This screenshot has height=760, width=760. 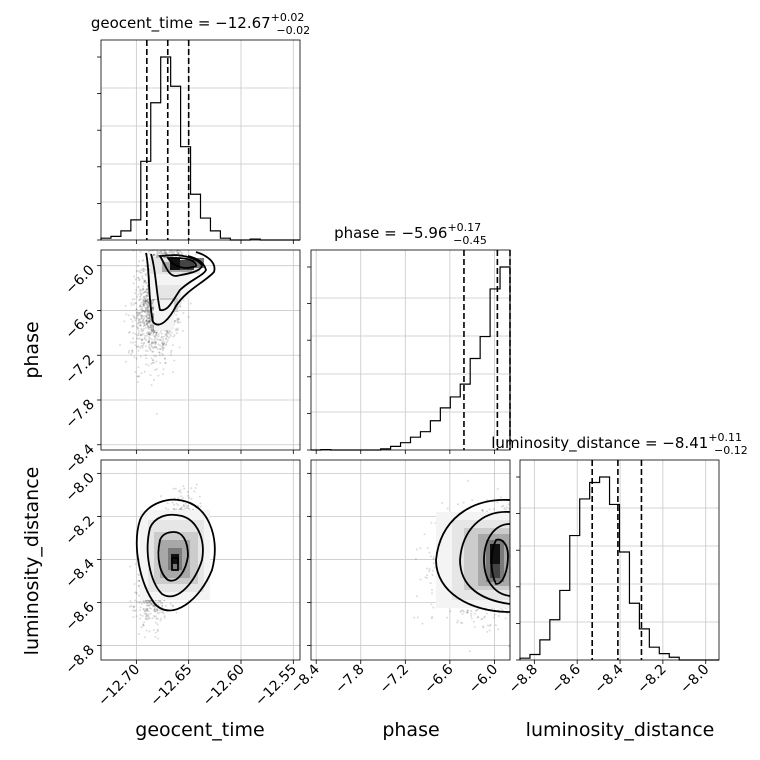 What do you see at coordinates (619, 560) in the screenshot?
I see `panel-frame` at bounding box center [619, 560].